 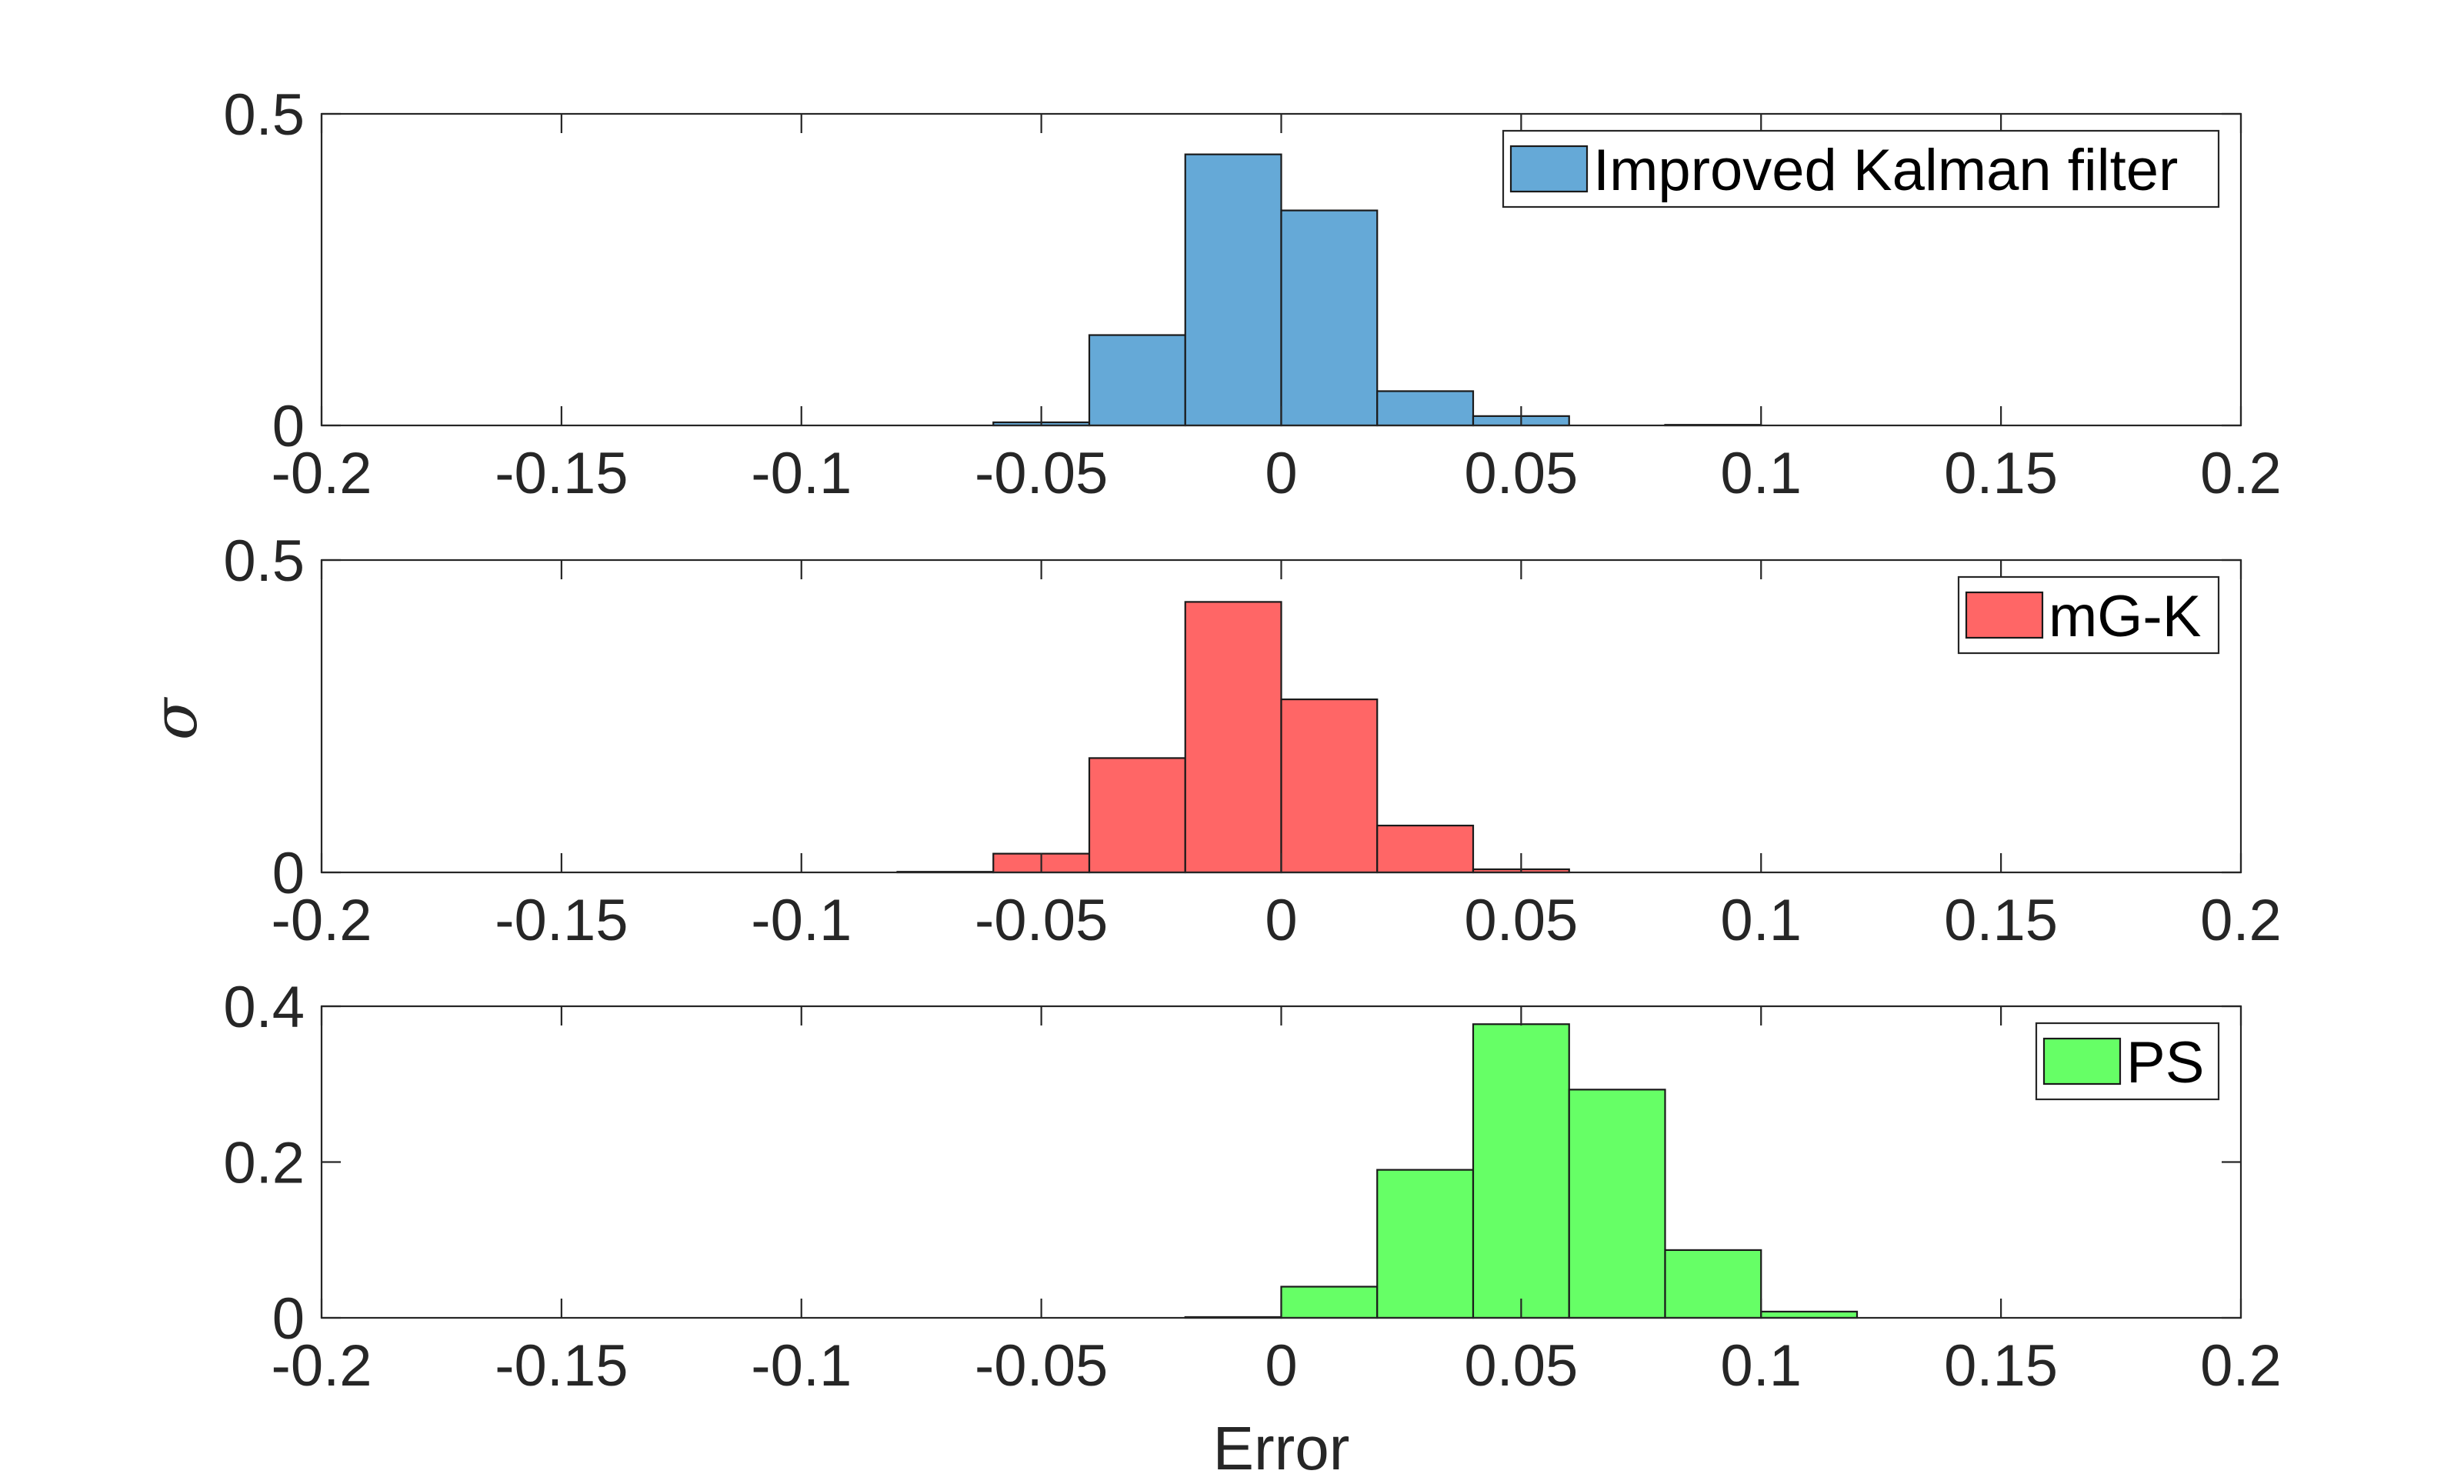 I want to click on x-axis-label: Error, so click(x=1281, y=1448).